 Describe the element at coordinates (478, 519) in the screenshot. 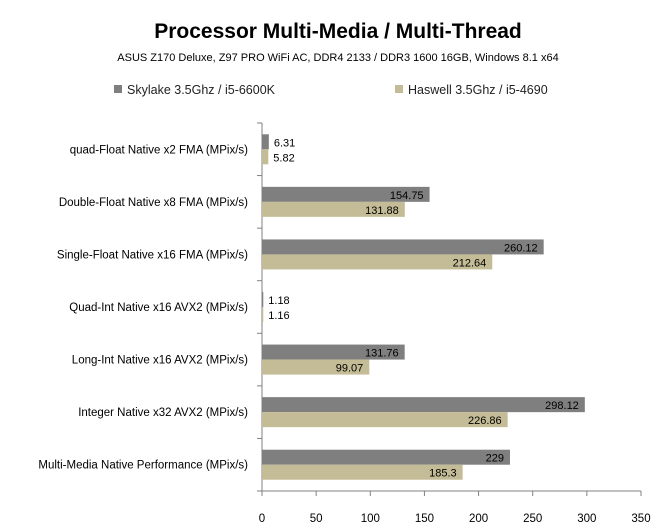

I see `x-tick-label: 200` at that location.